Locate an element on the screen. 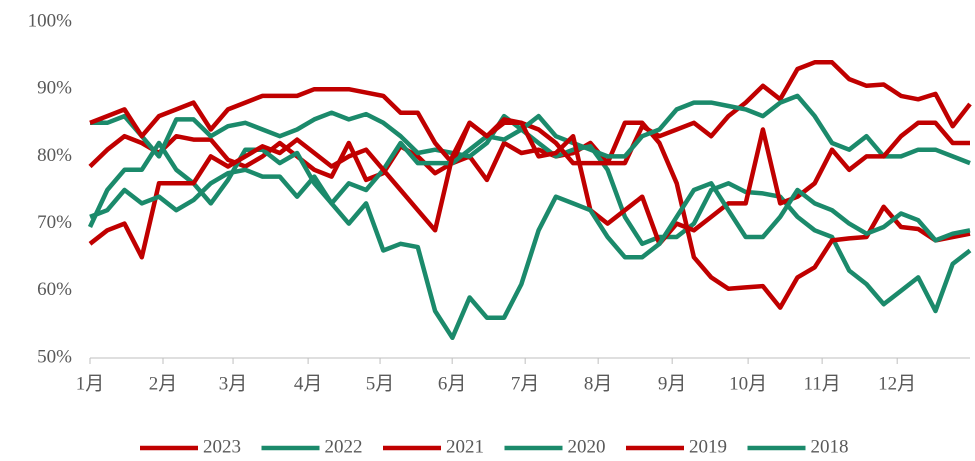 This screenshot has width=975, height=461. x-tick-label: 11月 is located at coordinates (821, 383).